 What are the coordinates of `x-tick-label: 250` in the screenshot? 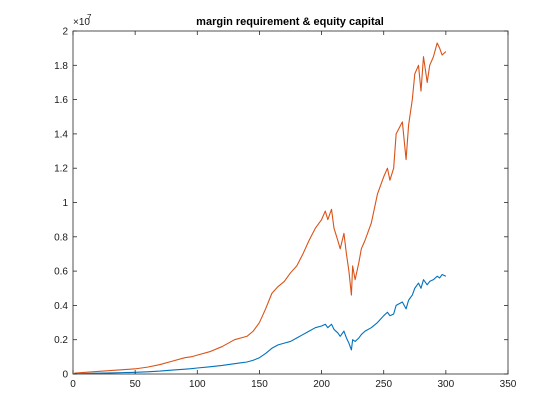 It's located at (383, 384).